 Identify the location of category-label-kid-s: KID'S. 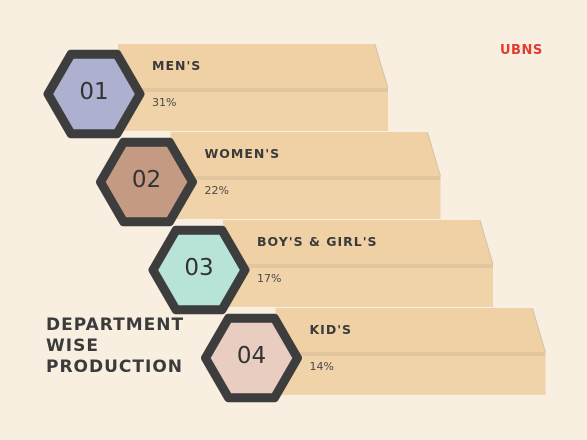
(331, 329).